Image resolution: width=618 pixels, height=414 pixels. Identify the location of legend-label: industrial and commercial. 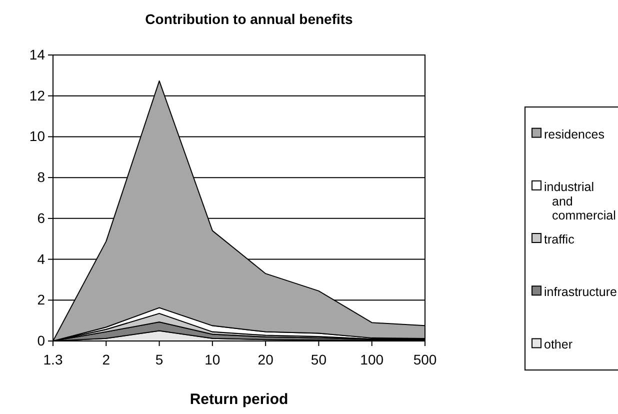
(580, 201).